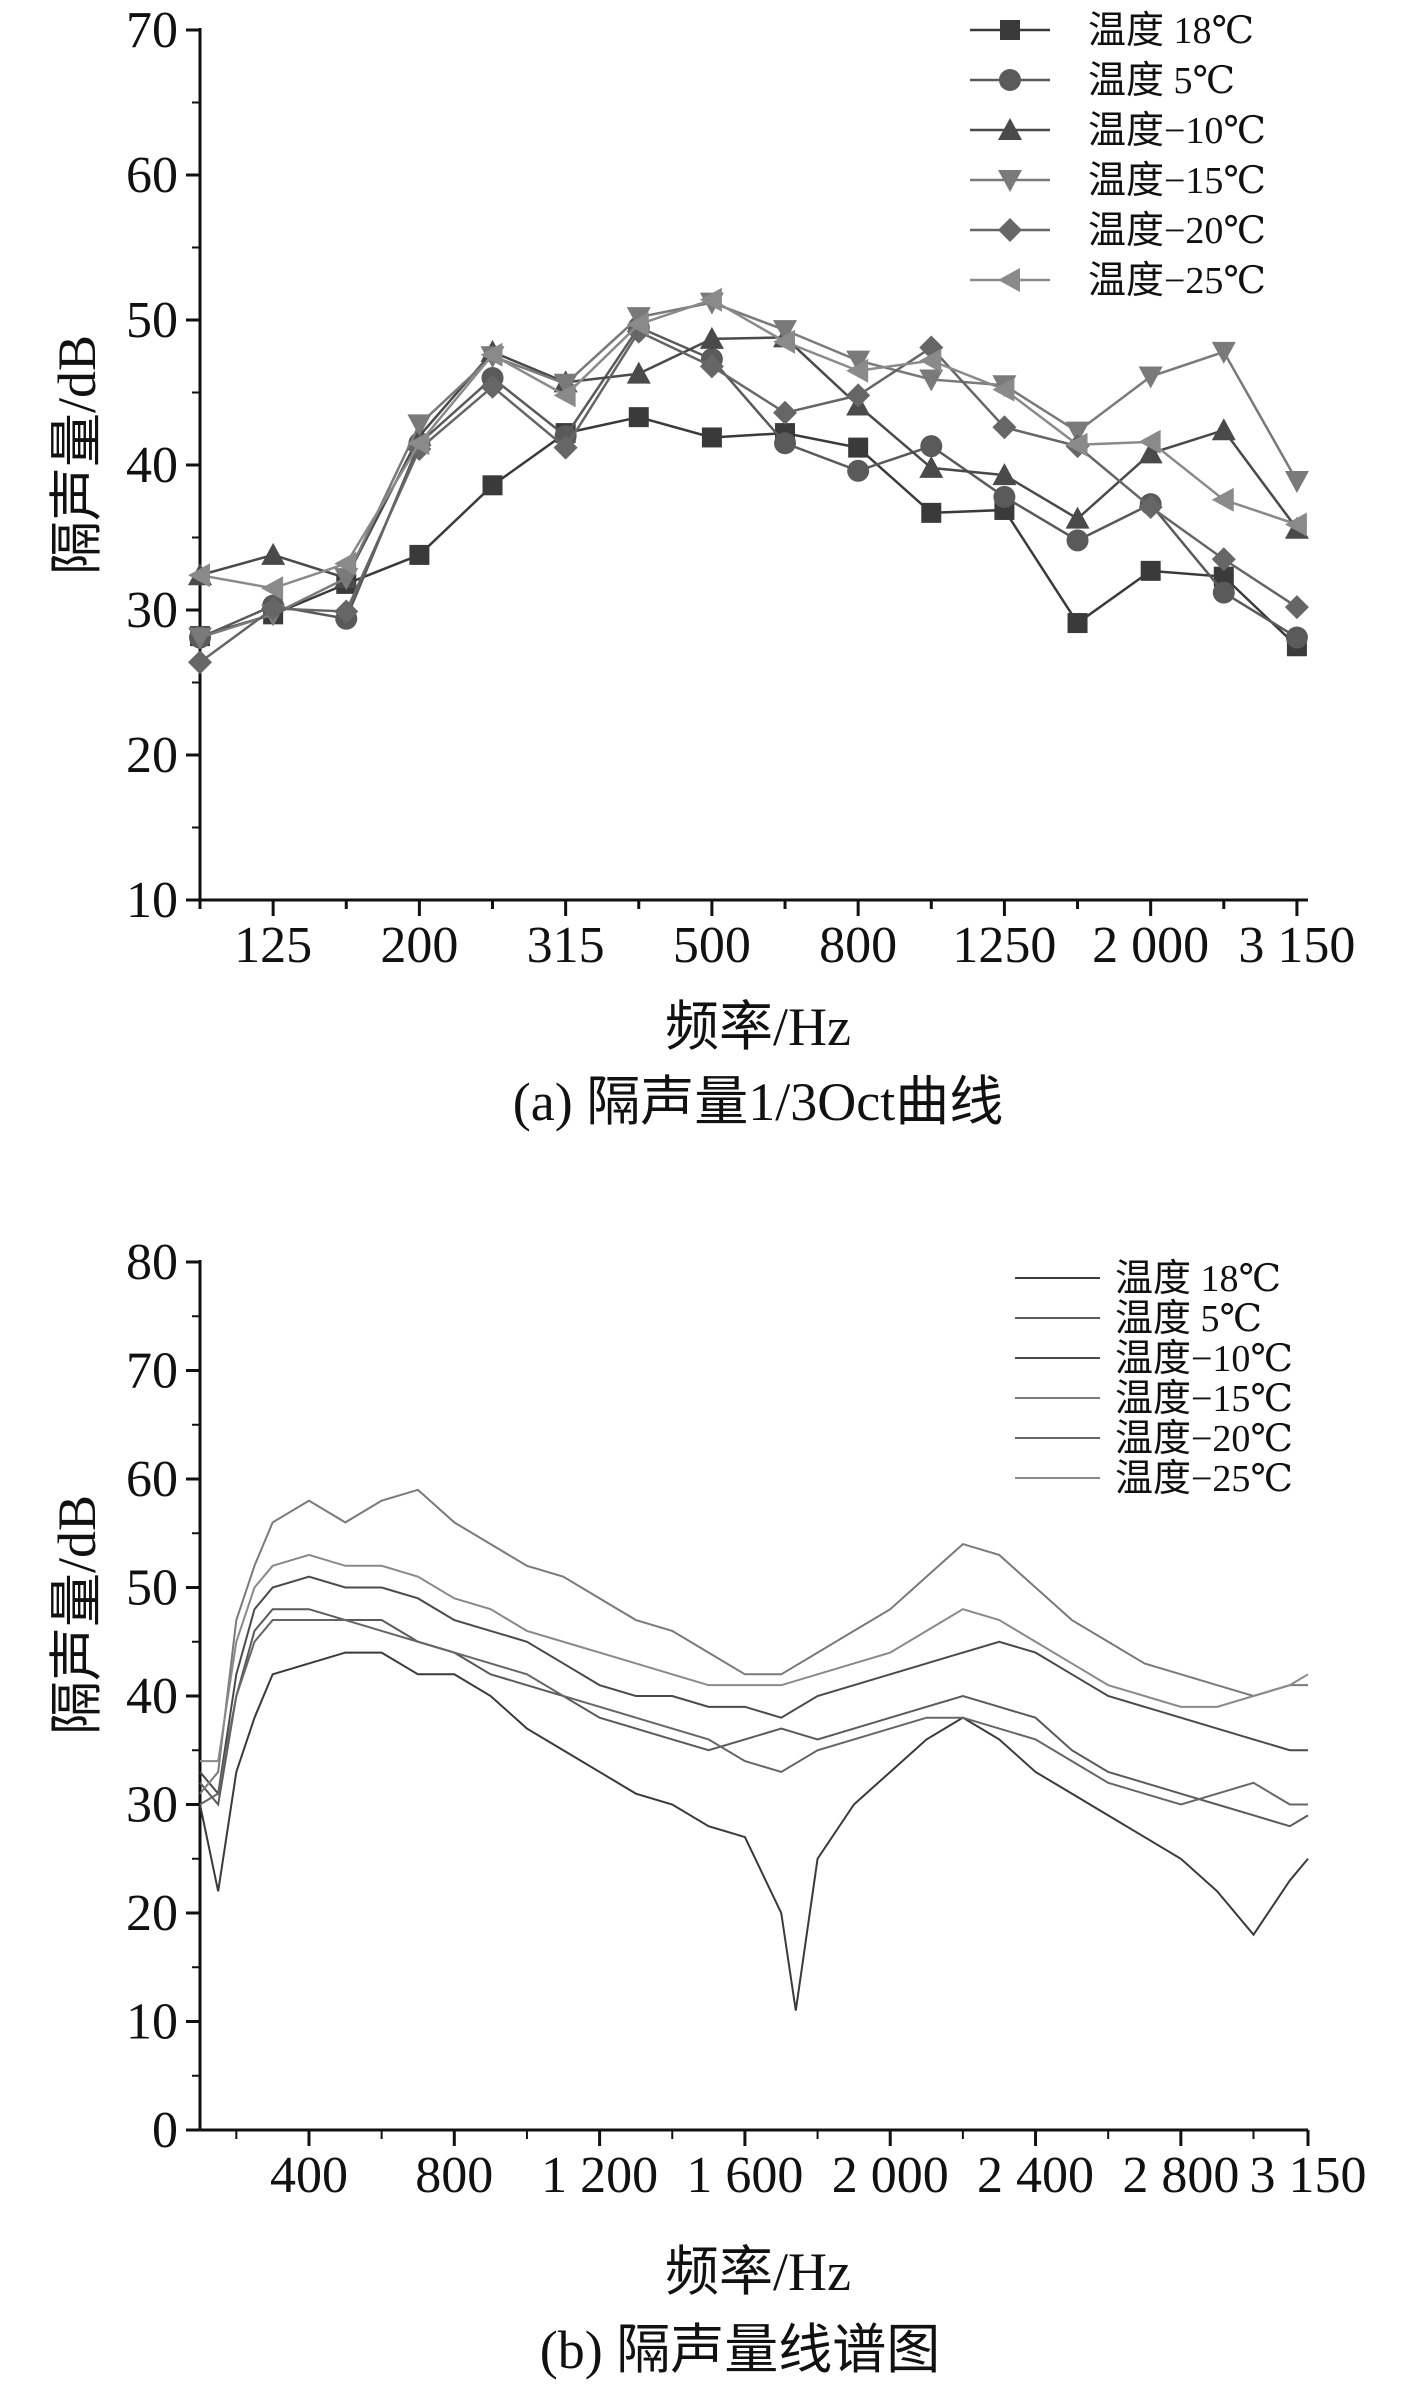  Describe the element at coordinates (801, 2167) in the screenshot. I see `chart-b-x-ticks: 400 800 1 200 1 600 2 000 2 400 2 800 3 150` at that location.